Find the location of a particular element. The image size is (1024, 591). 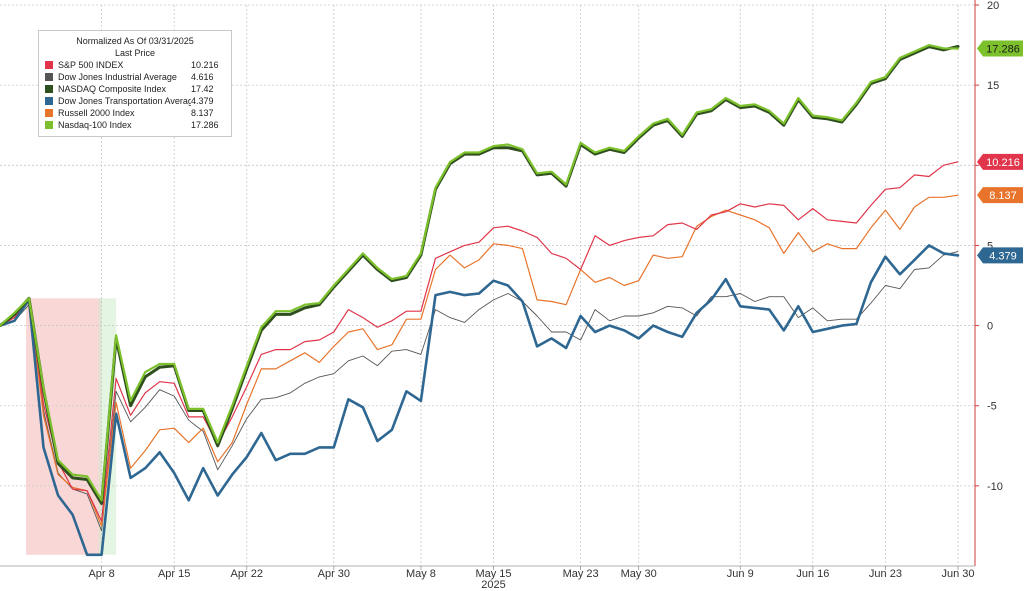

legend-value-nasdaq-composite: 17.42 is located at coordinates (202, 89).